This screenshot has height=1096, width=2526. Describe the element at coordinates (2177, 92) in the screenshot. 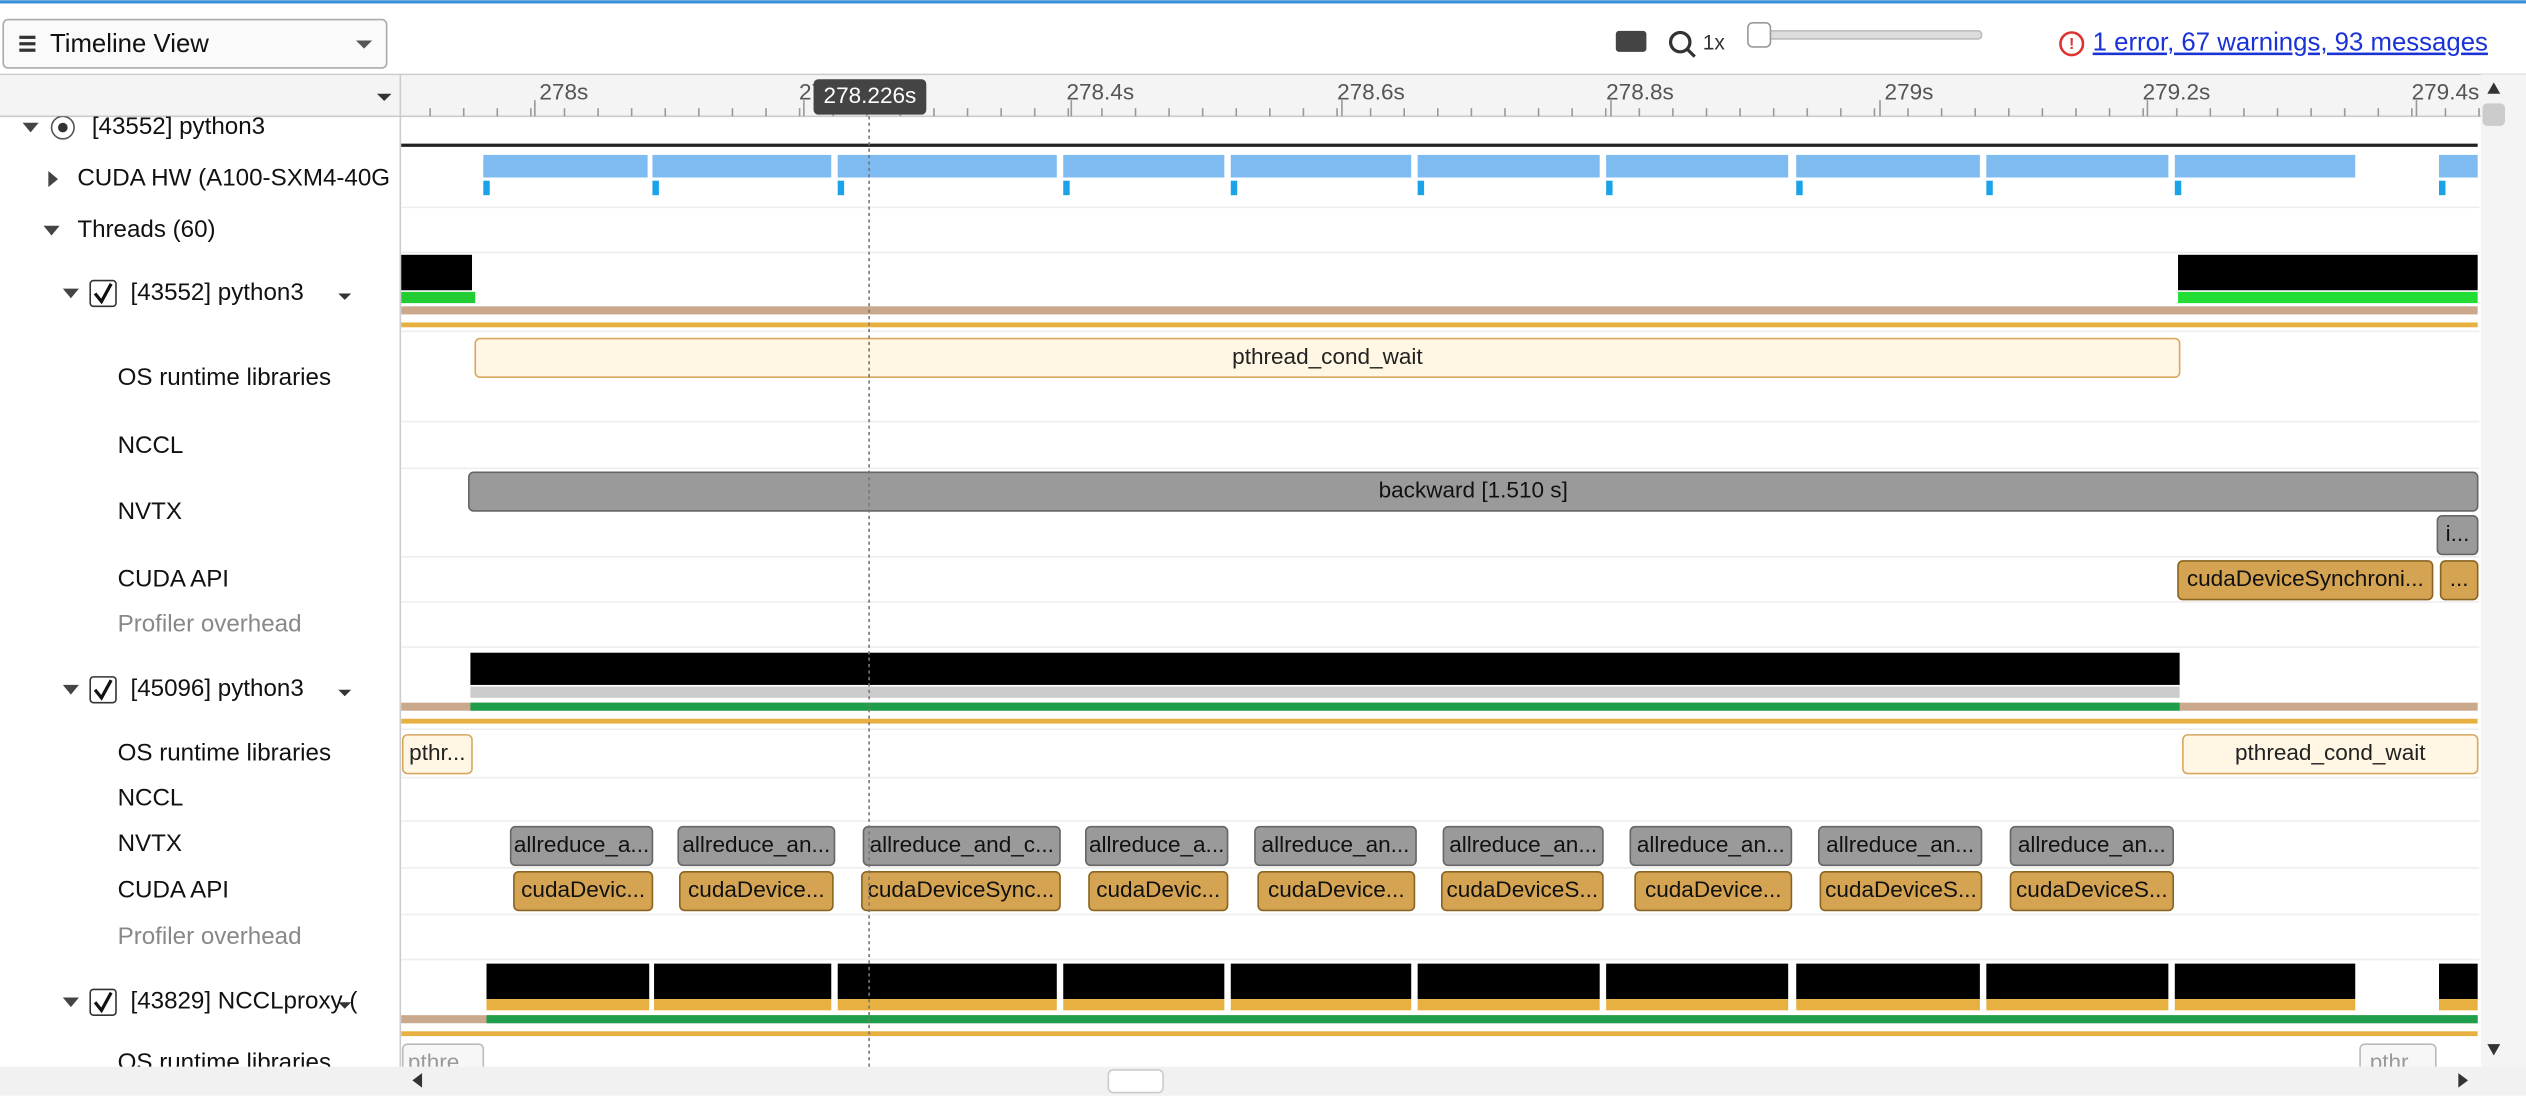

I see `ruler-tick-label: 279.2s` at that location.